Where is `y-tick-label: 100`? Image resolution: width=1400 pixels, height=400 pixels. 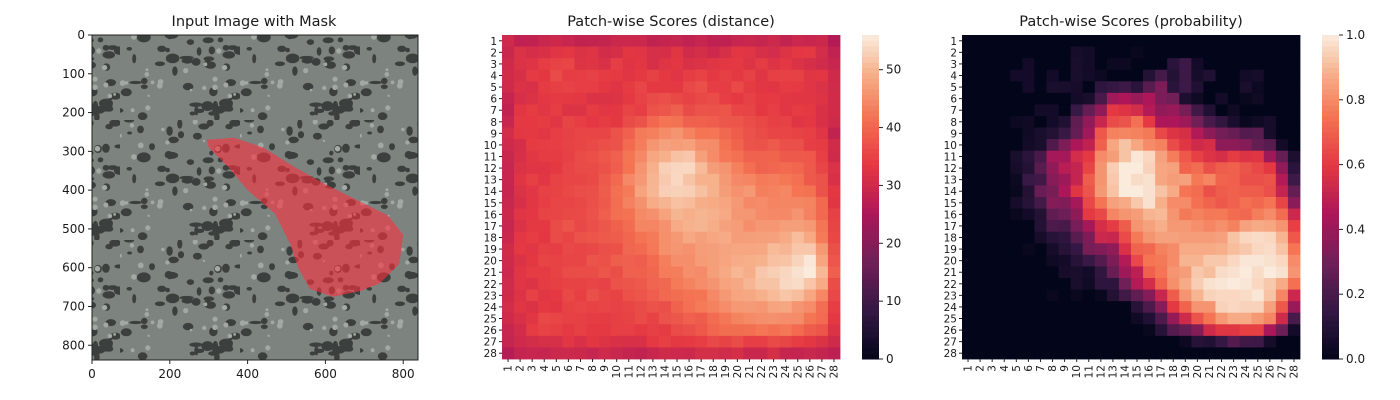 y-tick-label: 100 is located at coordinates (73, 74).